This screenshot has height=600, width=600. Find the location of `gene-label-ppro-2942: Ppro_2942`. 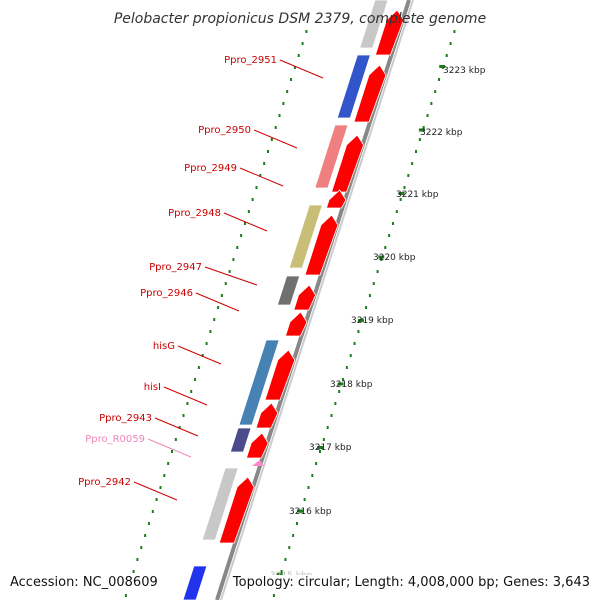

gene-label-ppro-2942: Ppro_2942 is located at coordinates (104, 482).